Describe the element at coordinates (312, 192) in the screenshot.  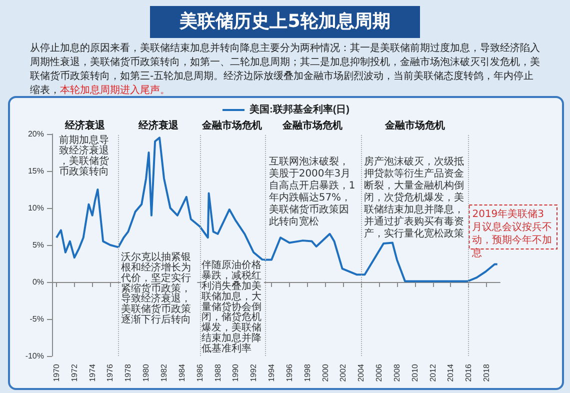
I see `annotation: 互联网泡沫破裂，美股于2000年3月自高点开启暴跌，1年内跌幅达57%，美联储货币政策因此转向宽松` at that location.